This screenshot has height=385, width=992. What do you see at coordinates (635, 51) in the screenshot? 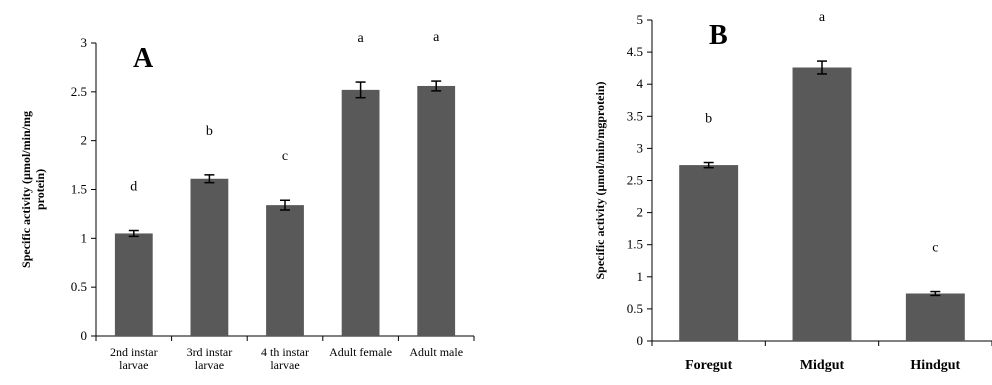
I see `y-tick-label: 4.5` at bounding box center [635, 51].